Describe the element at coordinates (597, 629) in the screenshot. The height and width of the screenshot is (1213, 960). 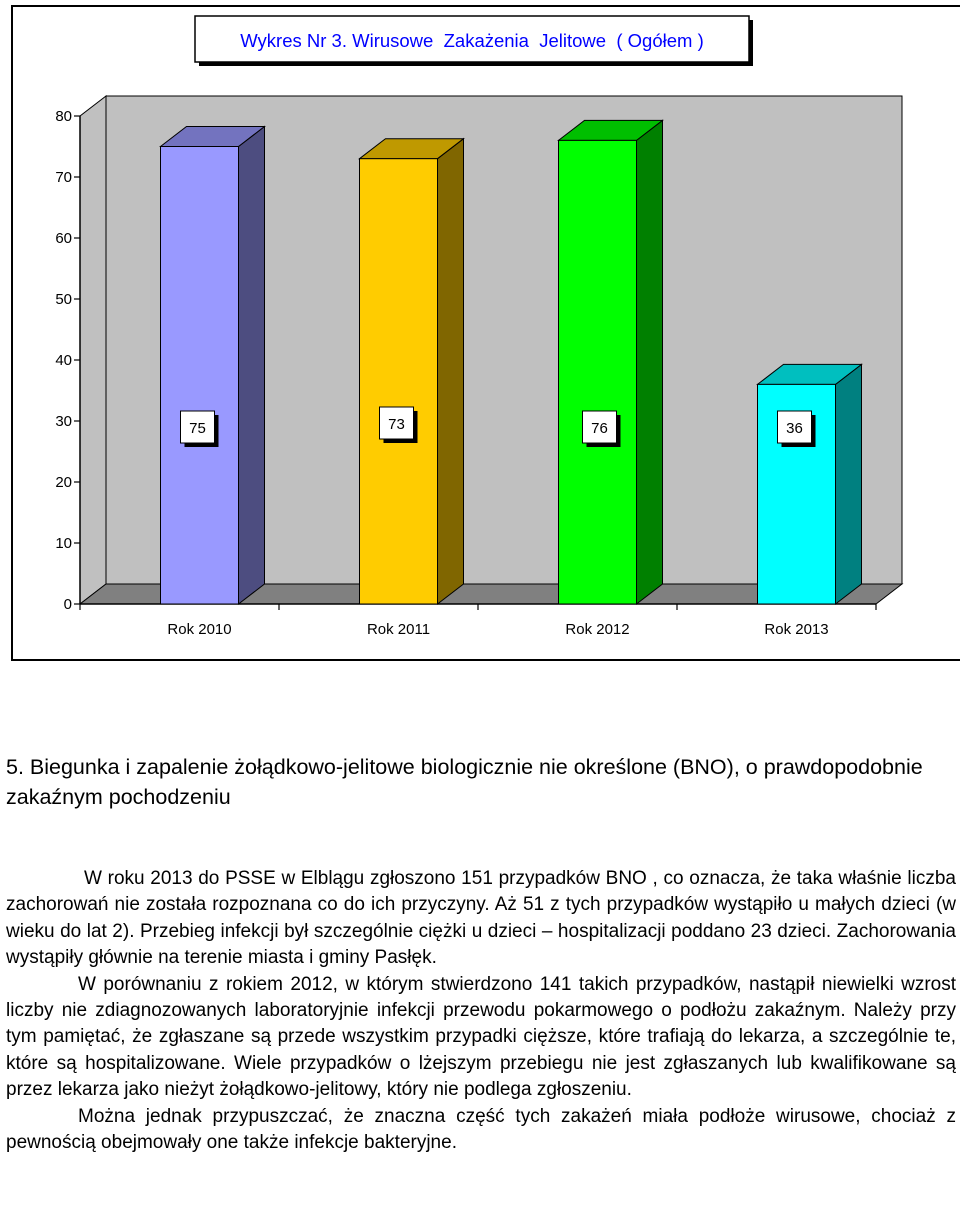
I see `x-tick-label: Rok 2012` at that location.